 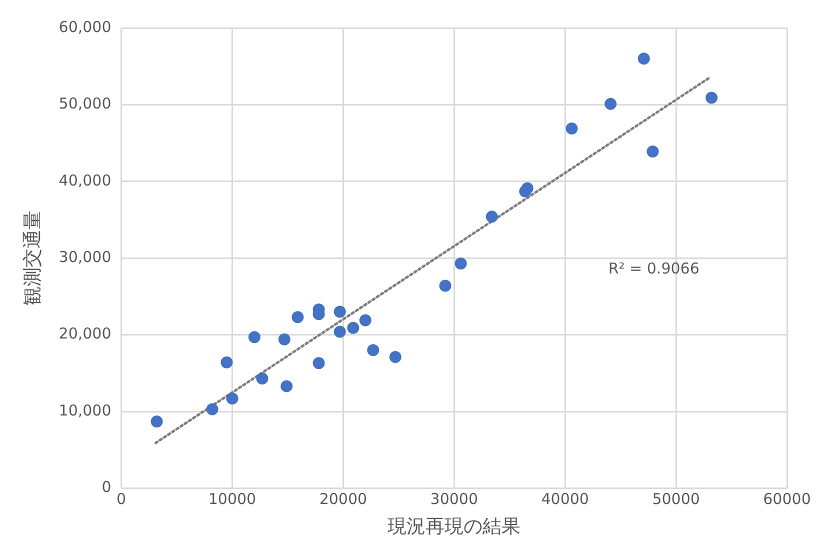 What do you see at coordinates (85, 257) in the screenshot?
I see `y-tick-label: 30,000` at bounding box center [85, 257].